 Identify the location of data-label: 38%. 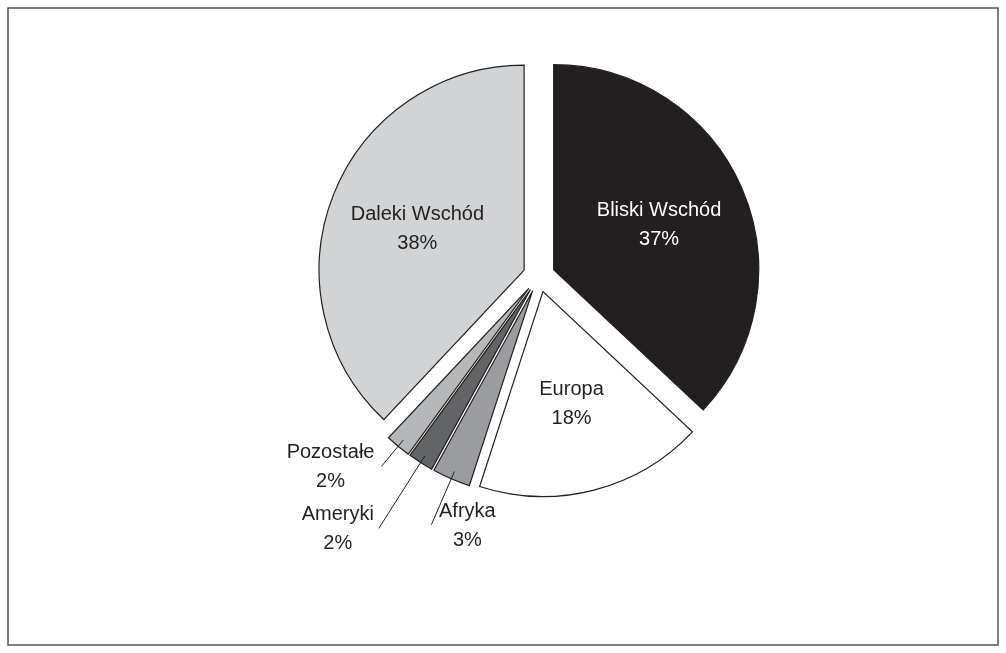
(417, 241).